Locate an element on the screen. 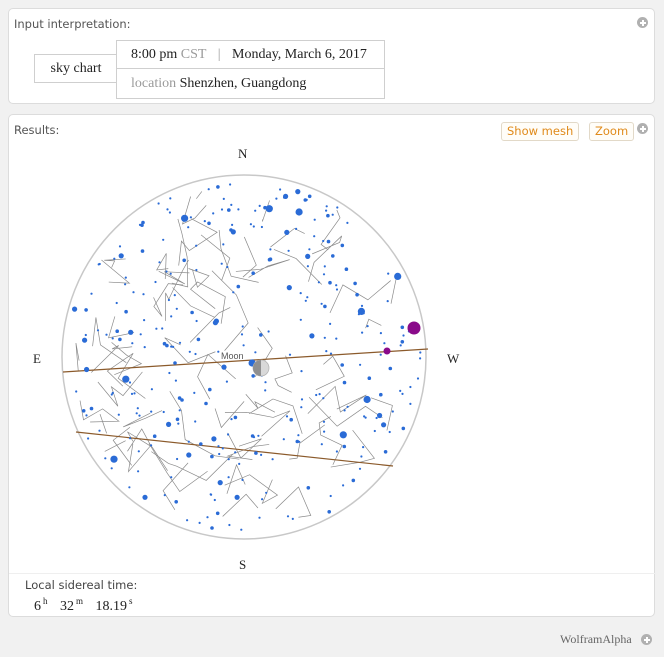 The width and height of the screenshot is (664, 657). footer-expand-icon is located at coordinates (646, 639).